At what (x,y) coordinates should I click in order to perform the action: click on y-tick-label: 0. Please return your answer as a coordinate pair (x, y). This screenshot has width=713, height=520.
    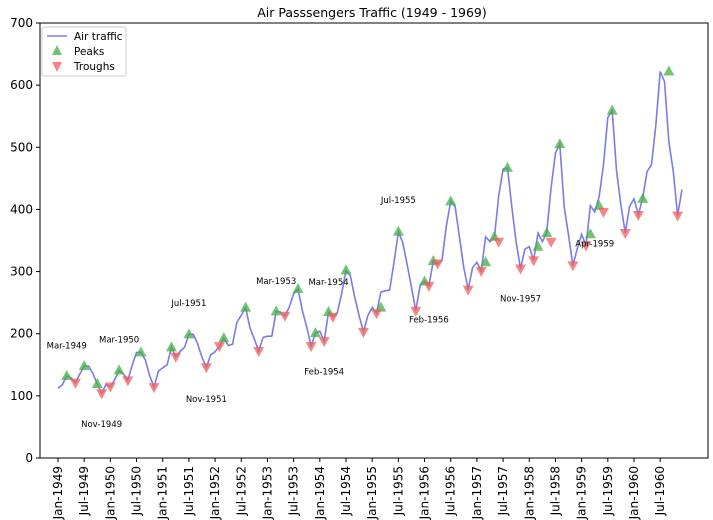
    Looking at the image, I should click on (29, 458).